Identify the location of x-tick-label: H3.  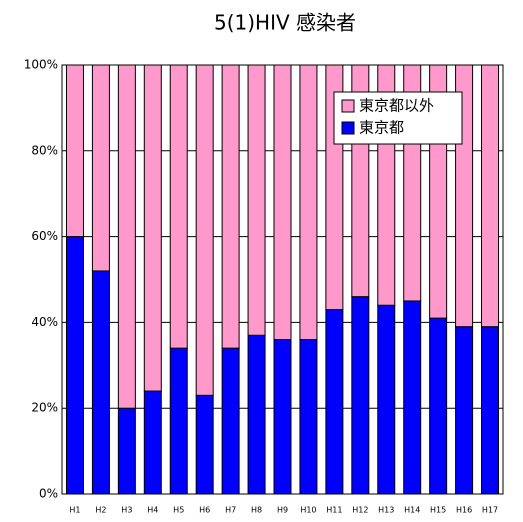
(126, 510).